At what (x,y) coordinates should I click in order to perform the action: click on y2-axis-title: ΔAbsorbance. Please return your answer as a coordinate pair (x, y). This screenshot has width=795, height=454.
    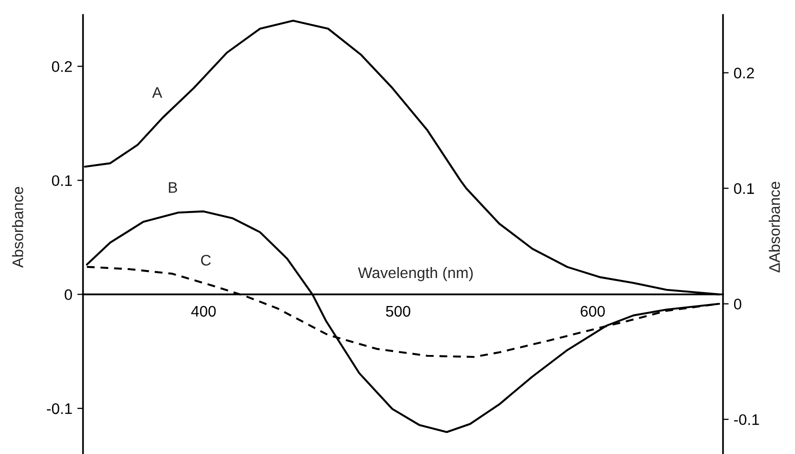
    Looking at the image, I should click on (774, 227).